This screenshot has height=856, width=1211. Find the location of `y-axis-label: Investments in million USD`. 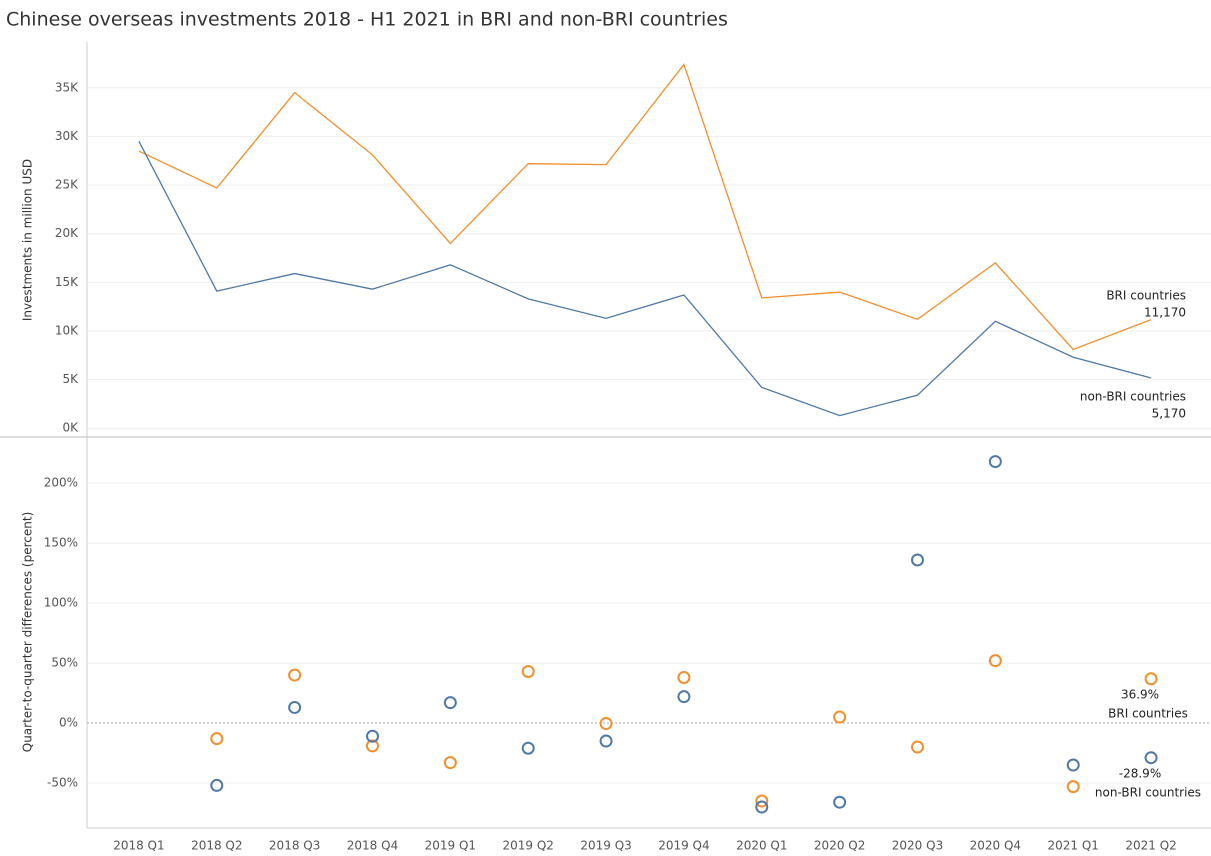

y-axis-label: Investments in million USD is located at coordinates (28, 240).